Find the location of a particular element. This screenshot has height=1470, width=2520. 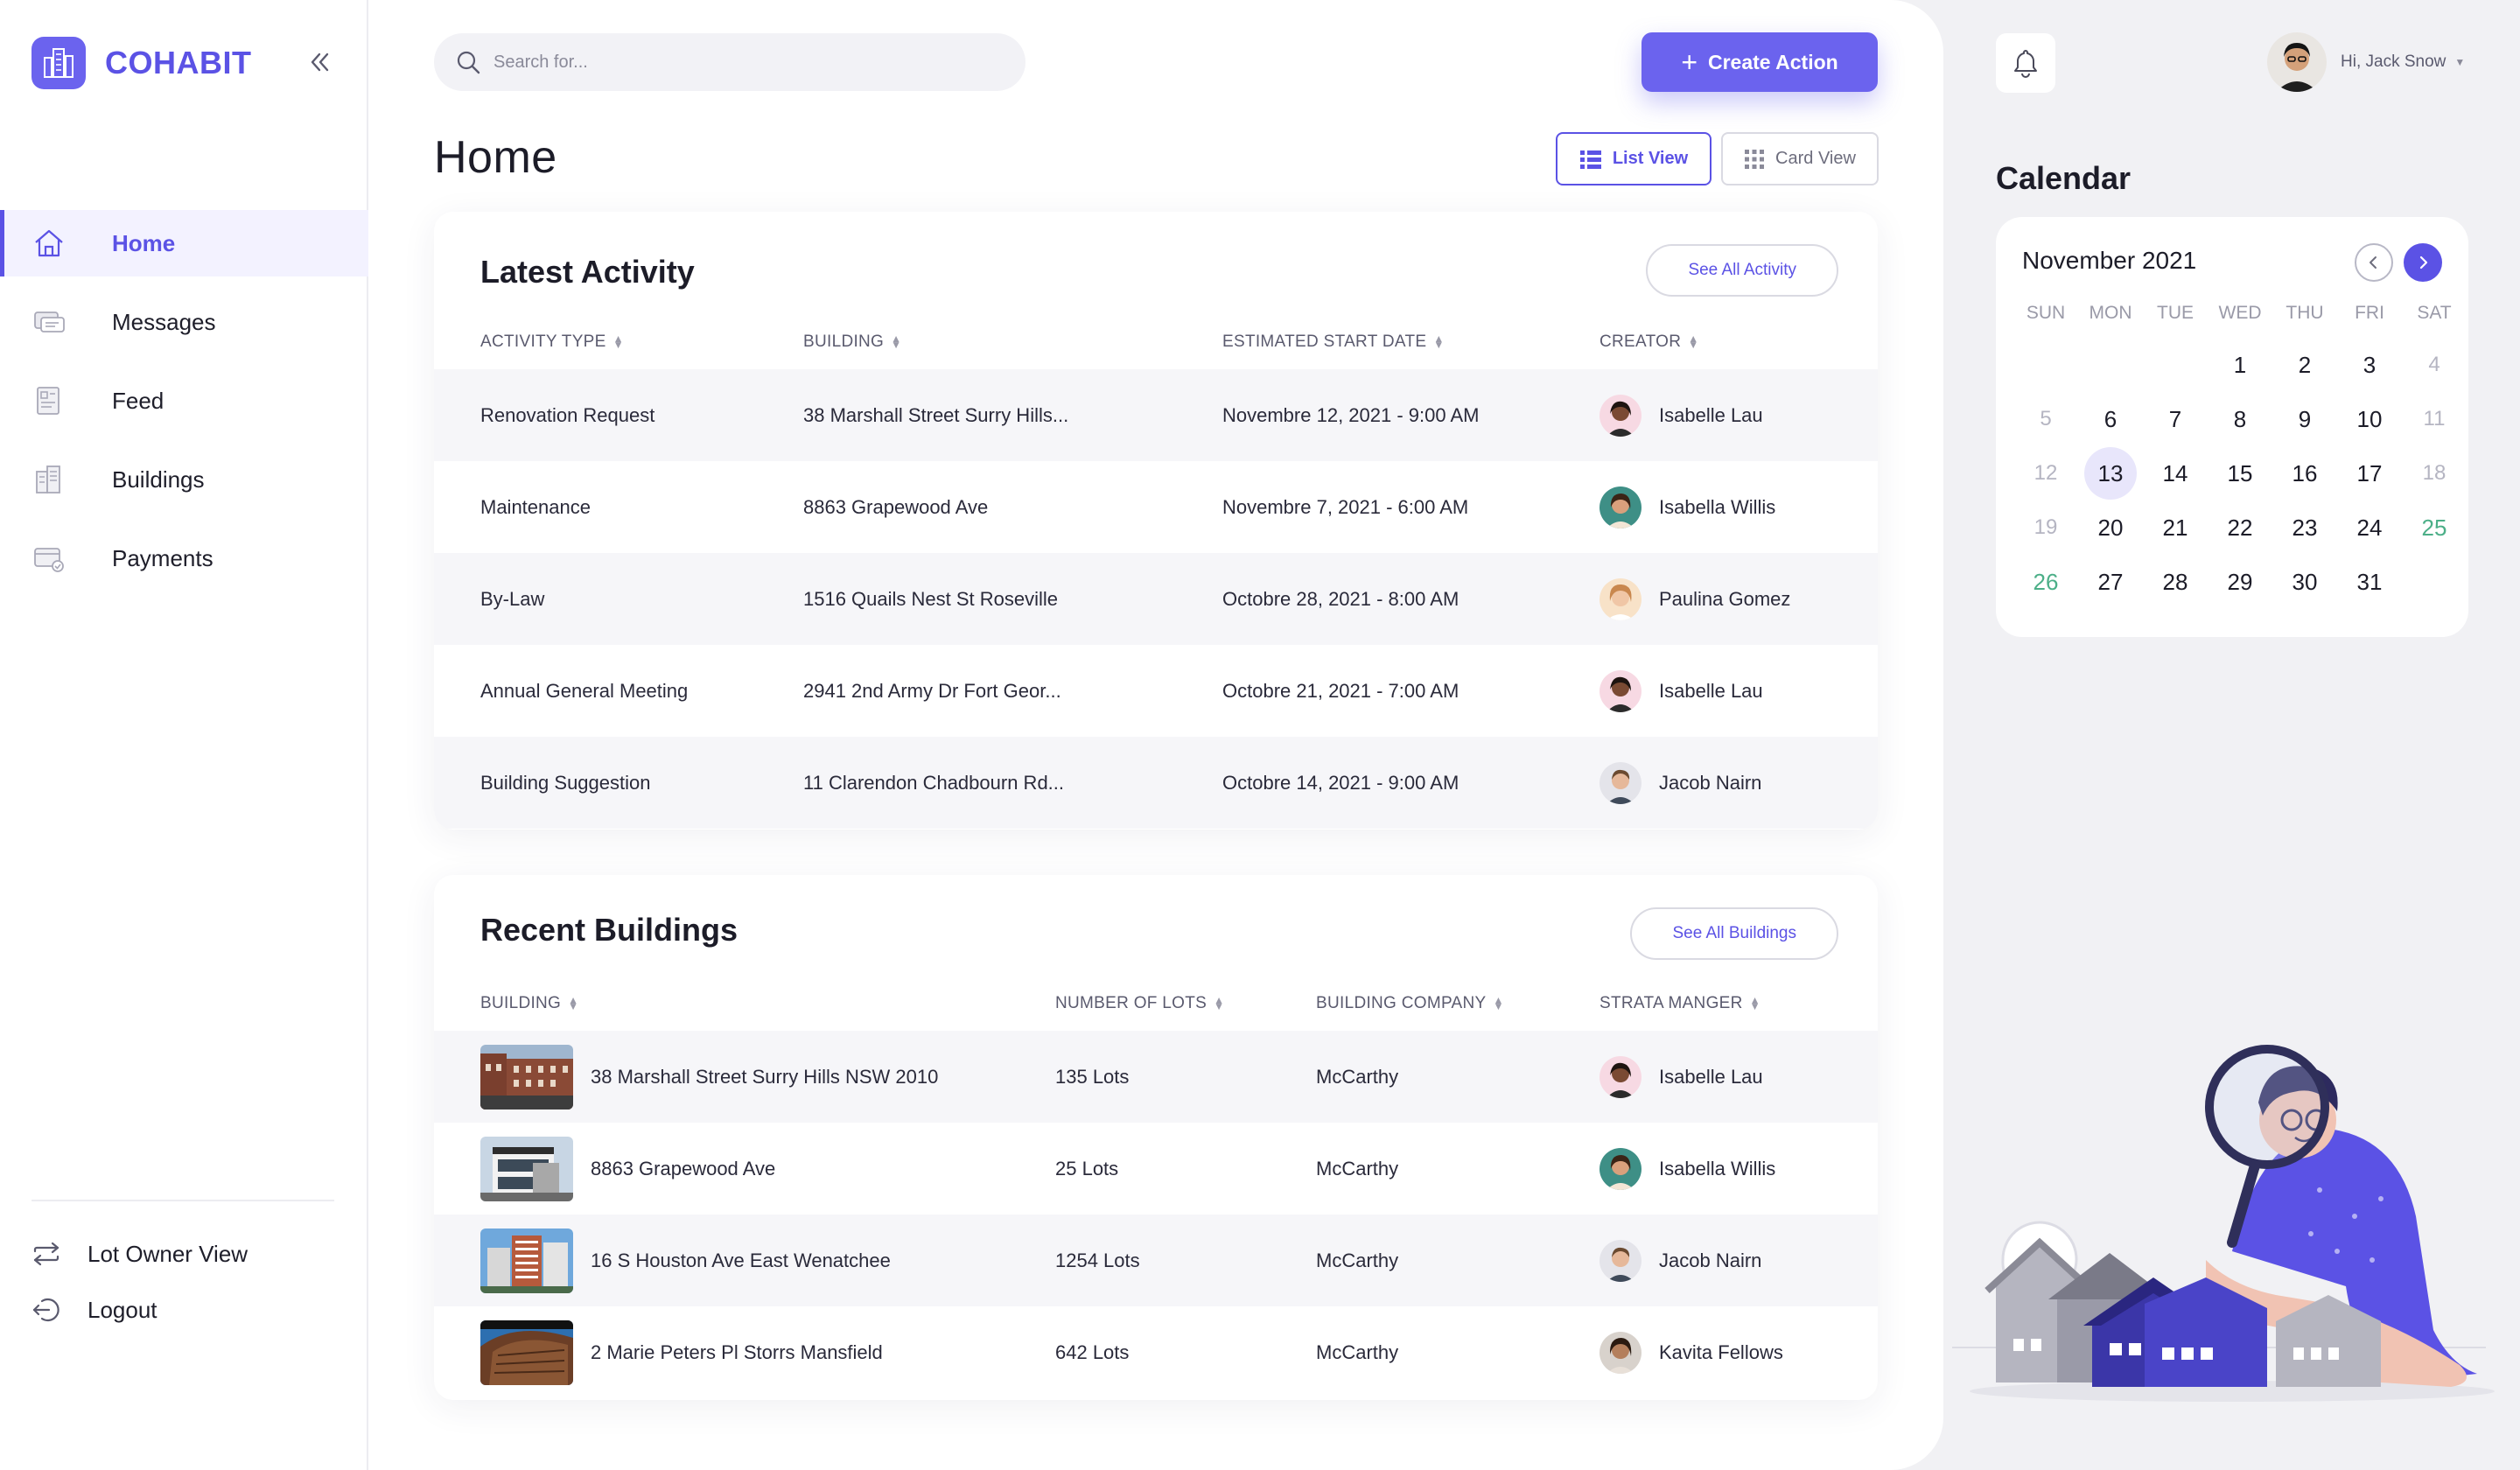

calendar-day: 17 is located at coordinates (2369, 472).